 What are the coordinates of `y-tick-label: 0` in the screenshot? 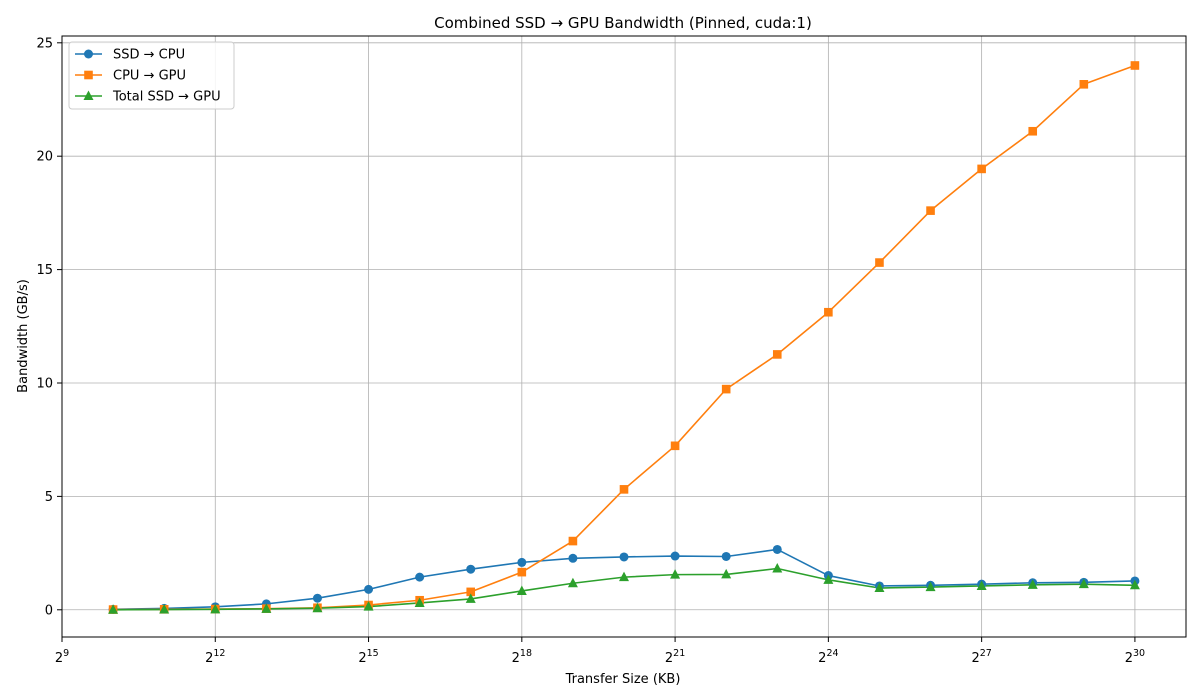 It's located at (49, 610).